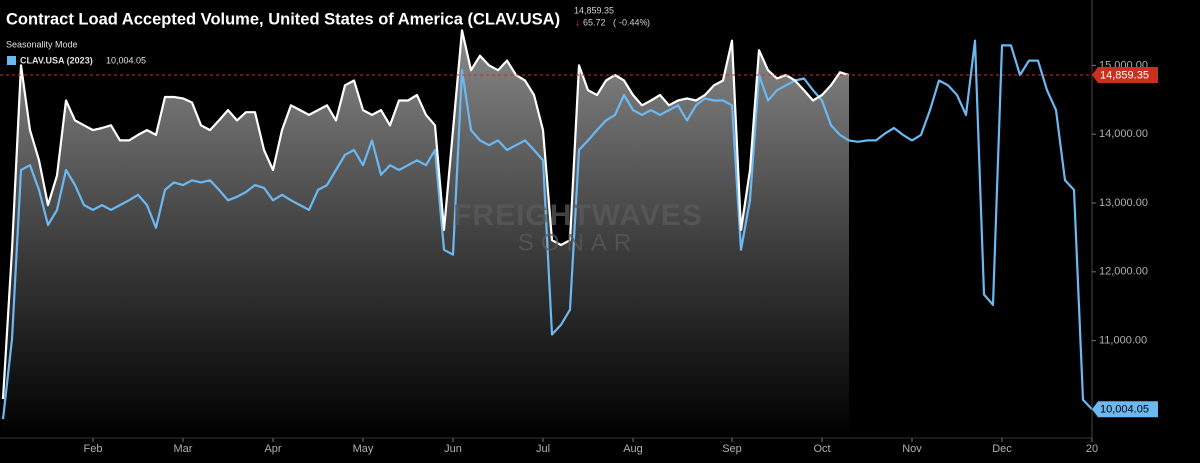  Describe the element at coordinates (126, 60) in the screenshot. I see `legend-value: 10,004.05` at that location.